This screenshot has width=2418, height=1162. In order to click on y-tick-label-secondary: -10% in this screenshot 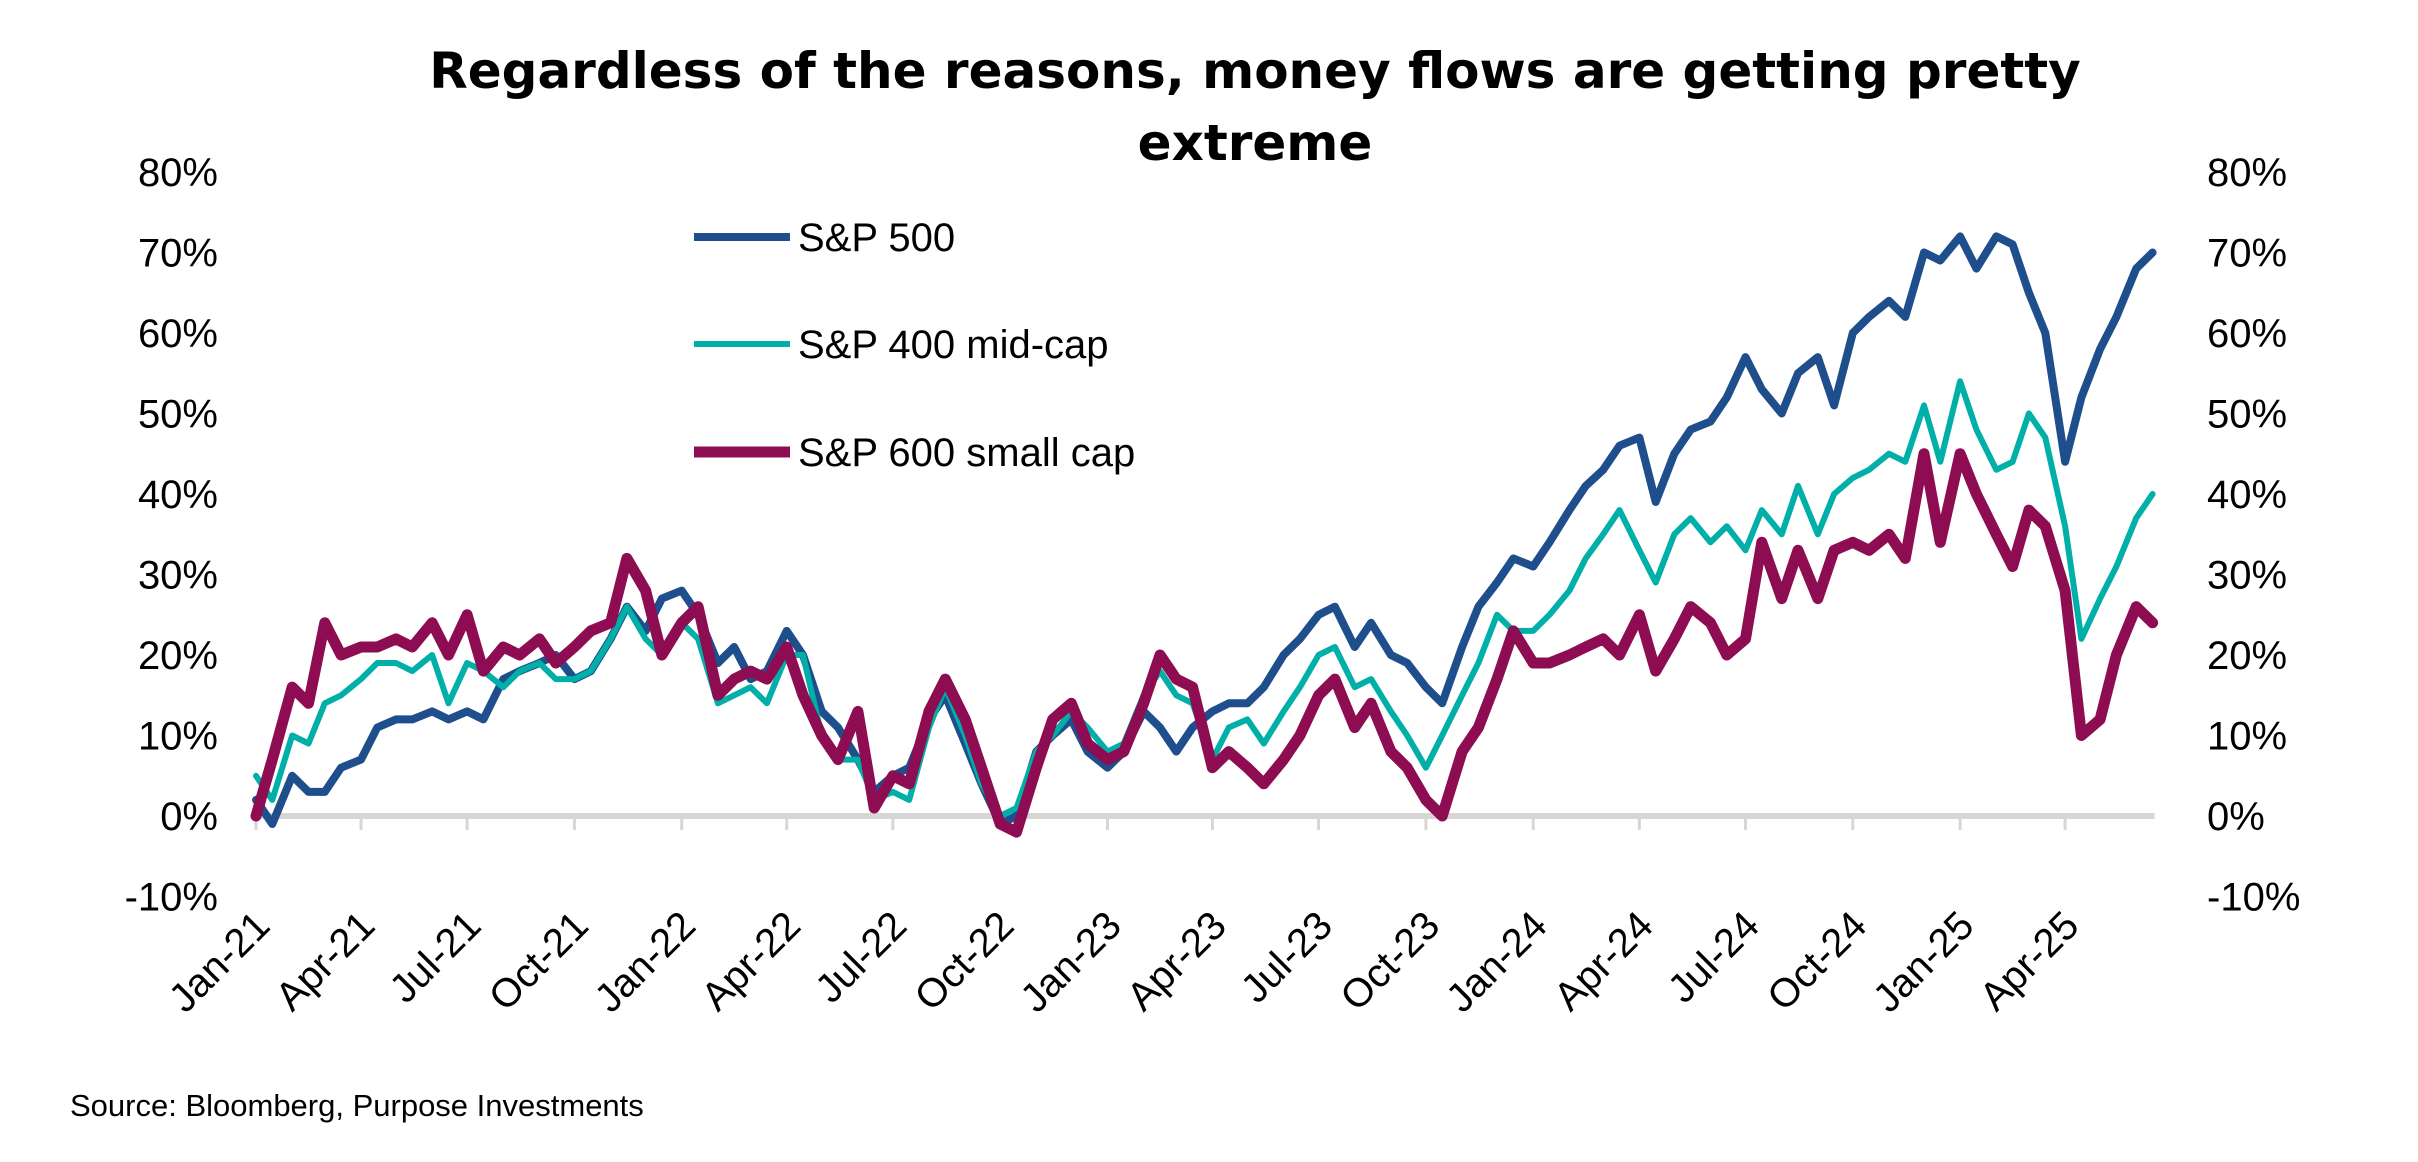, I will do `click(2253, 898)`.